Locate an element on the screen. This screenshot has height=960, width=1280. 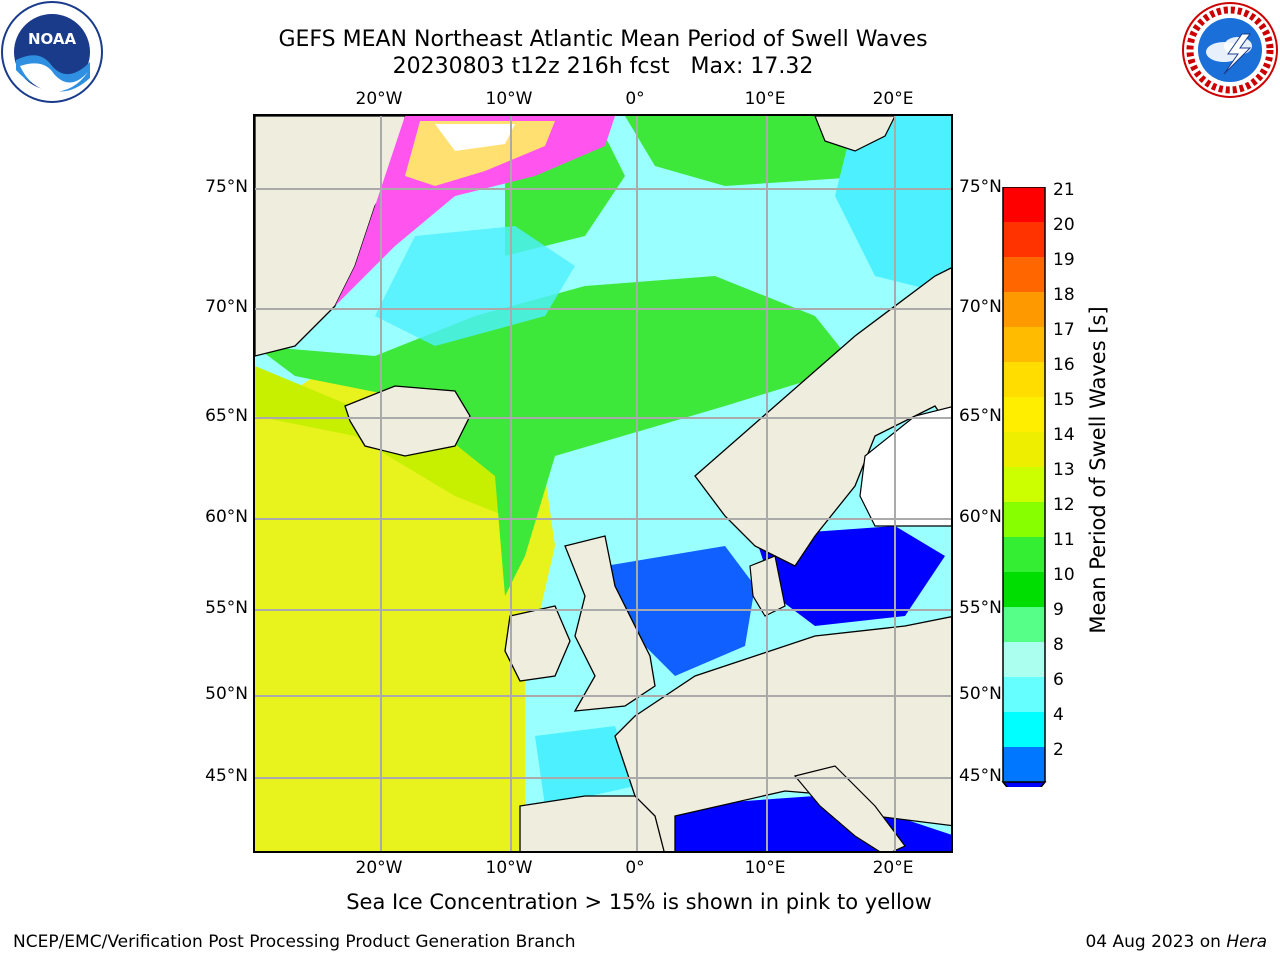
footer-host: Hera is located at coordinates (1246, 942).